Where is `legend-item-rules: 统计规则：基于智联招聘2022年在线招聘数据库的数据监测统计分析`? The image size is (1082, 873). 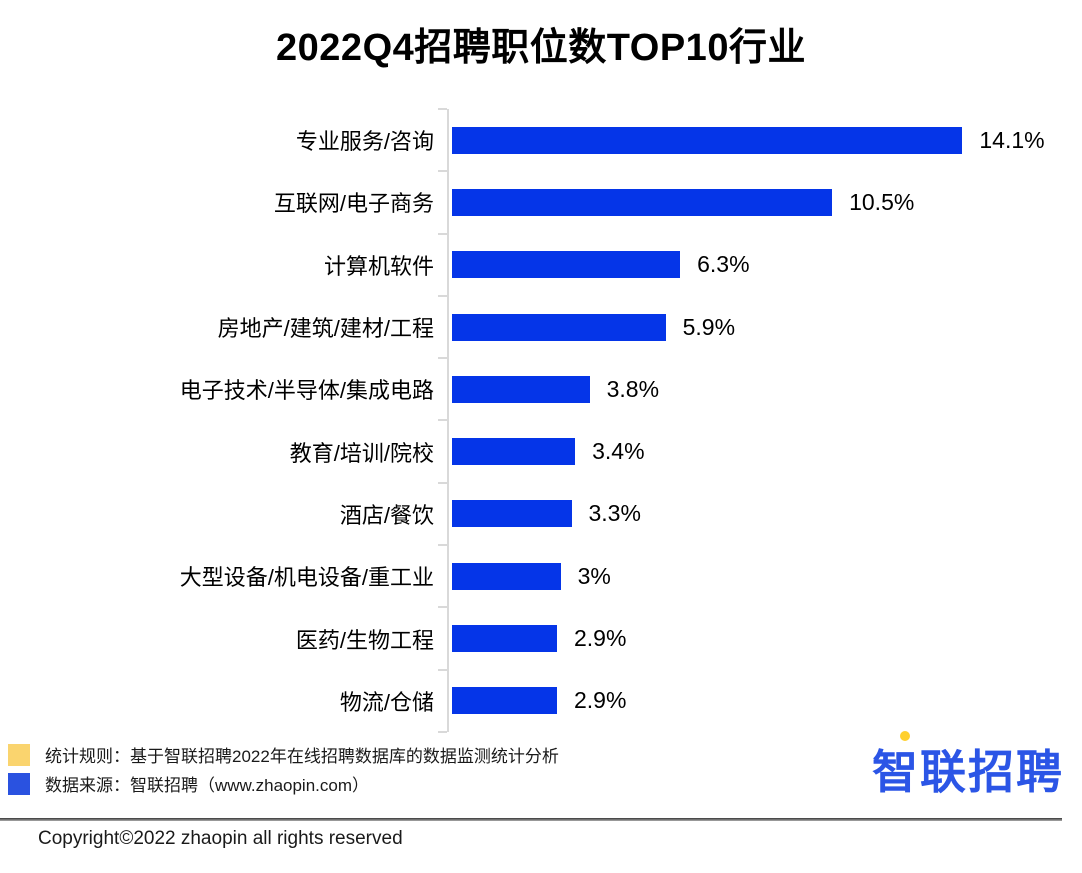
legend-item-rules: 统计规则：基于智联招聘2022年在线招聘数据库的数据监测统计分析 is located at coordinates (283, 754).